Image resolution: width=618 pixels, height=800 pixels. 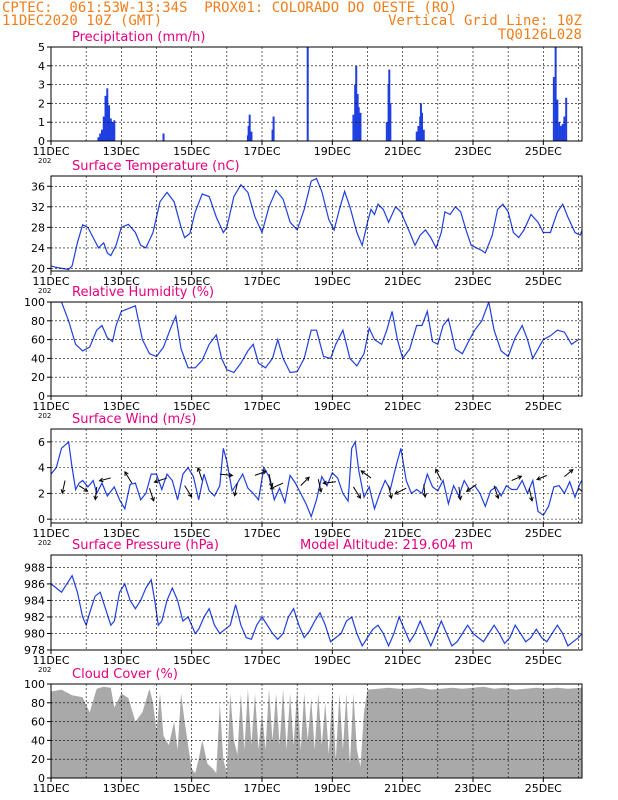 What do you see at coordinates (316, 479) in the screenshot?
I see `wind-series-line` at bounding box center [316, 479].